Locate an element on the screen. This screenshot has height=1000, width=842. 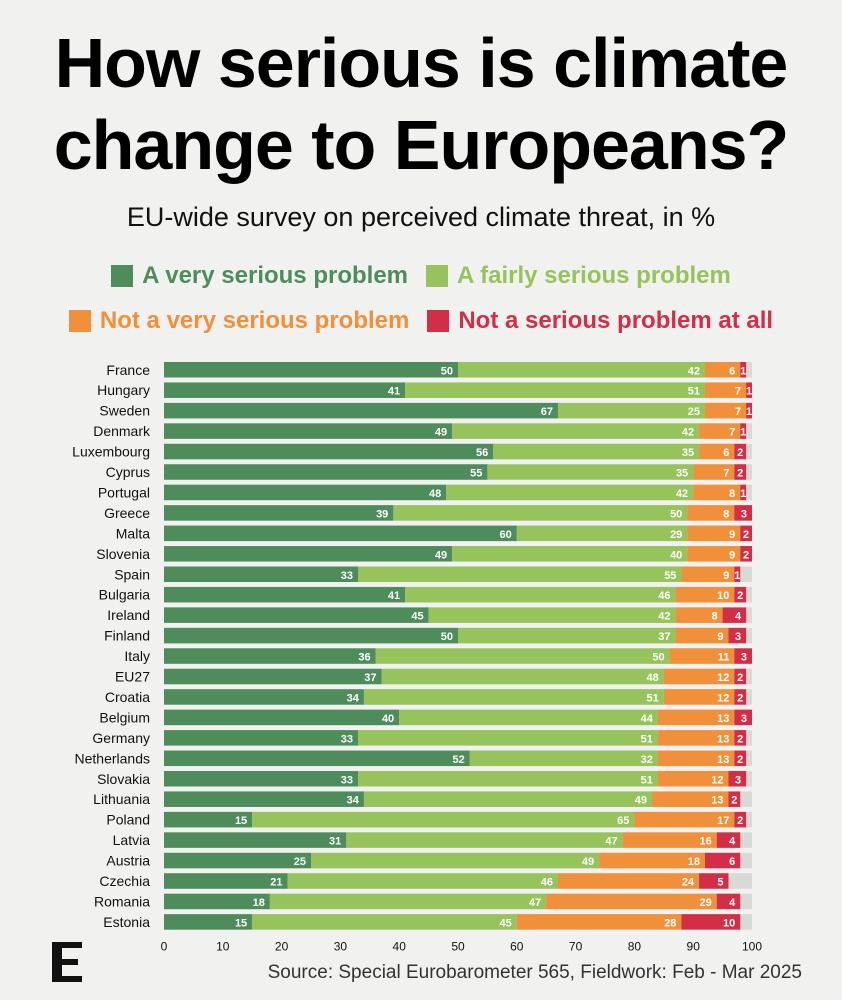
value-label-poland-series-0: 15 is located at coordinates (241, 821).